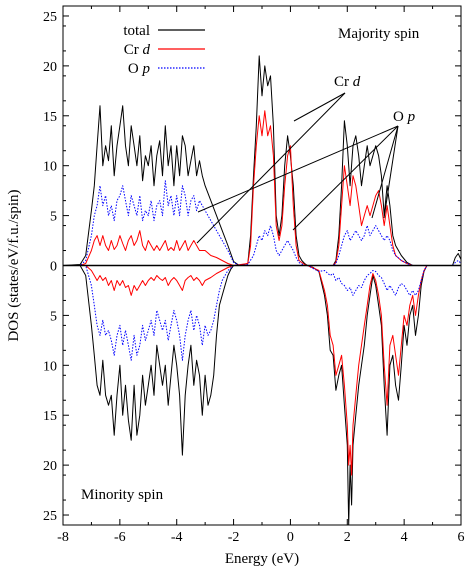 This screenshot has width=466, height=569. What do you see at coordinates (262, 559) in the screenshot?
I see `x-axis-label: Energy (eV)` at bounding box center [262, 559].